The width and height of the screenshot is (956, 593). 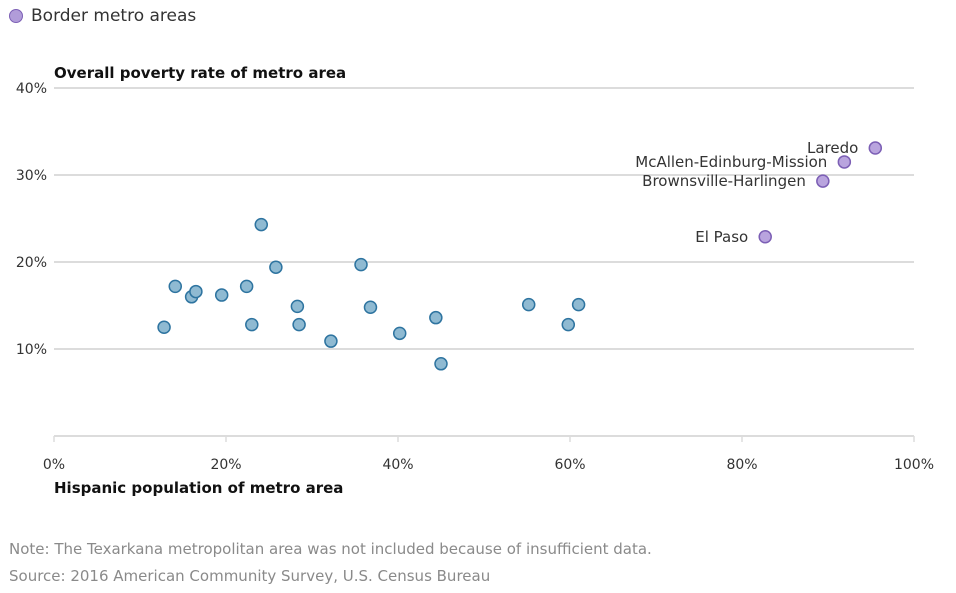 What do you see at coordinates (114, 16) in the screenshot?
I see `legend-label: Border metro areas` at bounding box center [114, 16].